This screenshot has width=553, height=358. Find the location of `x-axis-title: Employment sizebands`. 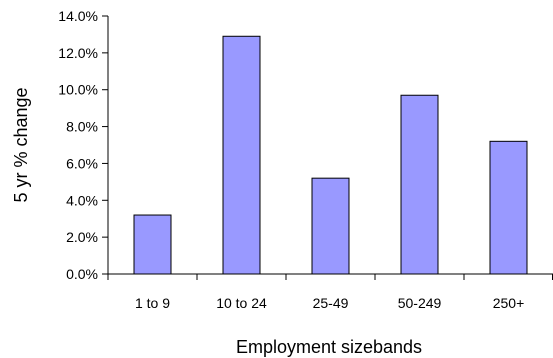

x-axis-title: Employment sizebands is located at coordinates (329, 347).